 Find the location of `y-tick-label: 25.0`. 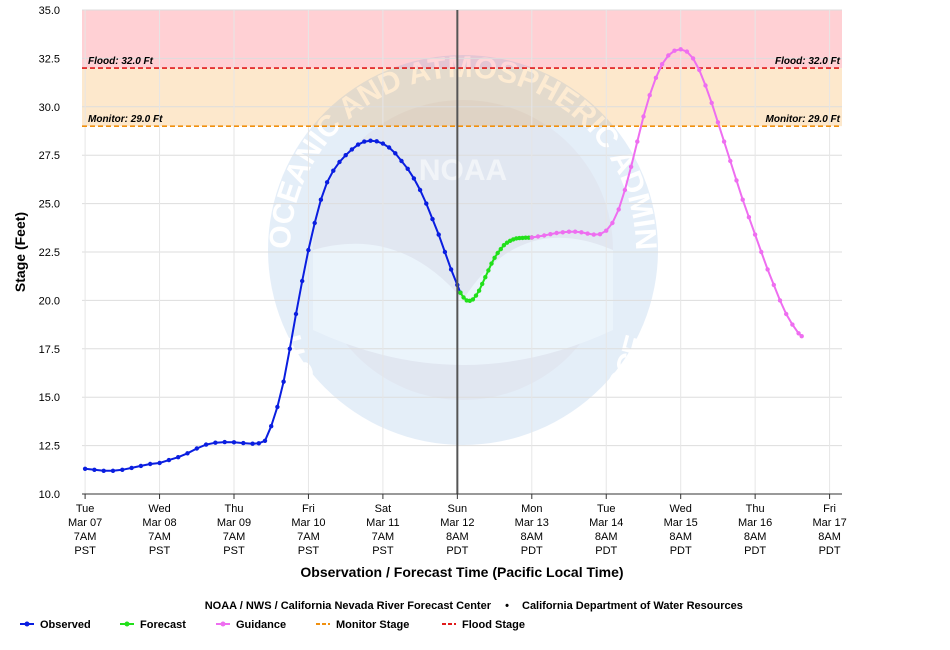

y-tick-label: 25.0 is located at coordinates (49, 205).